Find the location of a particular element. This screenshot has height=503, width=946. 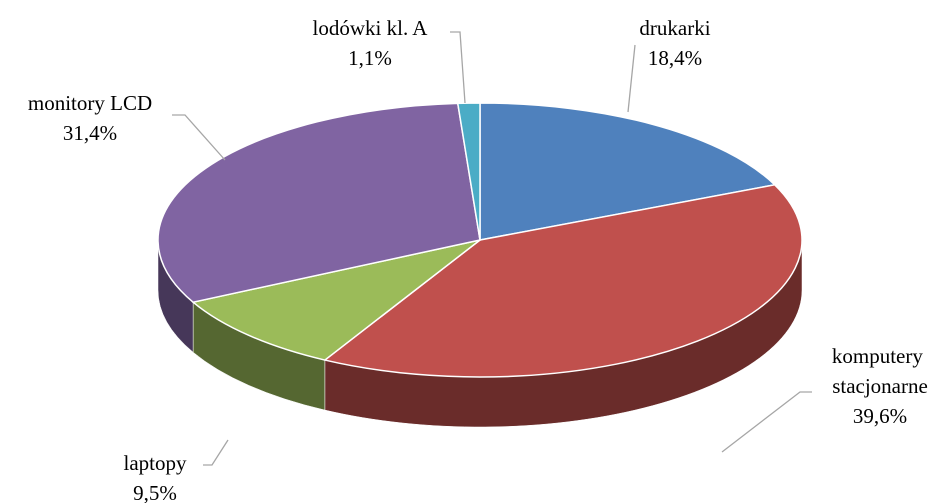

value-label: 39,6% is located at coordinates (880, 416).